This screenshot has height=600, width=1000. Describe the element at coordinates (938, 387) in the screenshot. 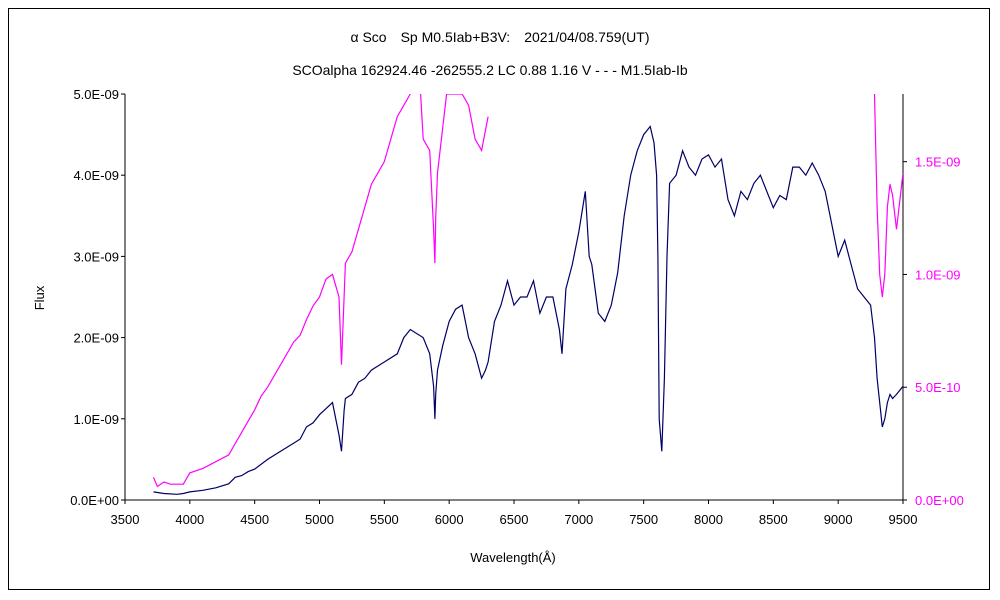

I see `y2-tick-label: 5.0E-10` at that location.